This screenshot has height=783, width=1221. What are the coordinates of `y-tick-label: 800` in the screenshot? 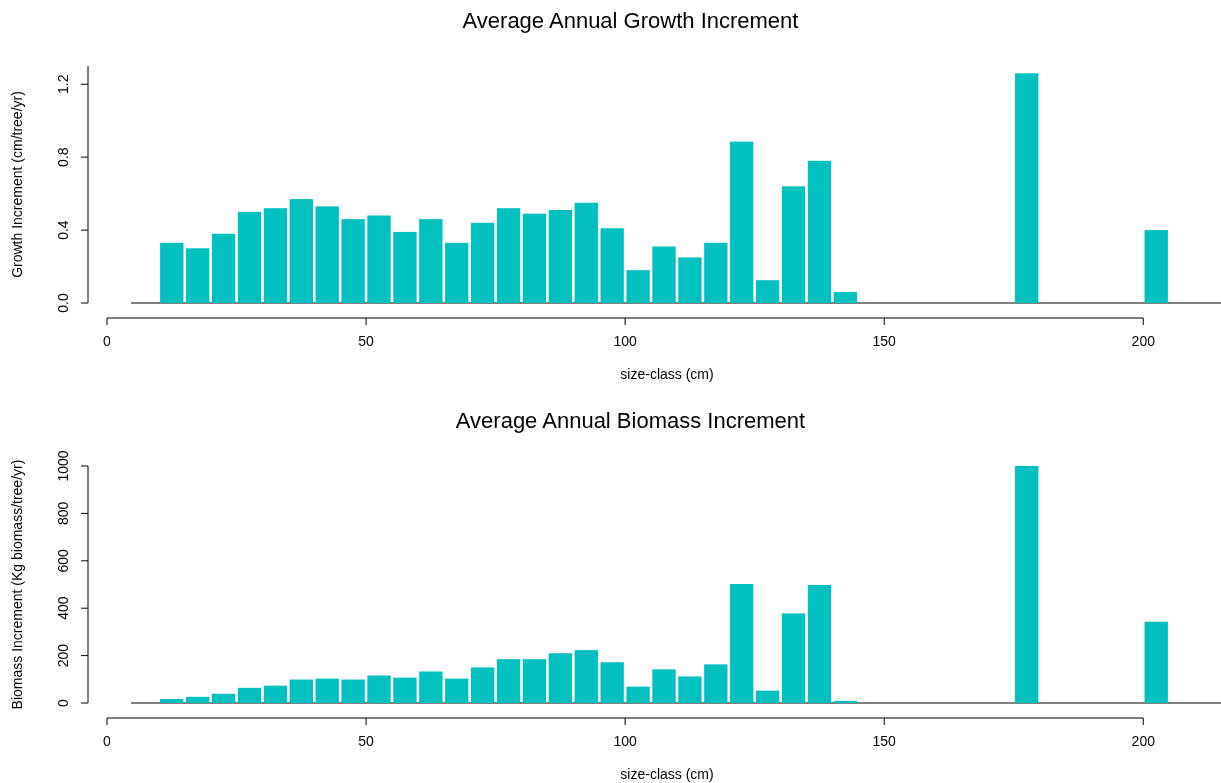 It's located at (63, 513).